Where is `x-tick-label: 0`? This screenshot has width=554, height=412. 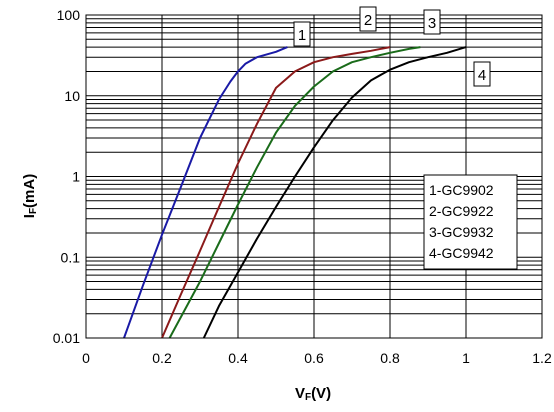
x-tick-label: 0 is located at coordinates (86, 358).